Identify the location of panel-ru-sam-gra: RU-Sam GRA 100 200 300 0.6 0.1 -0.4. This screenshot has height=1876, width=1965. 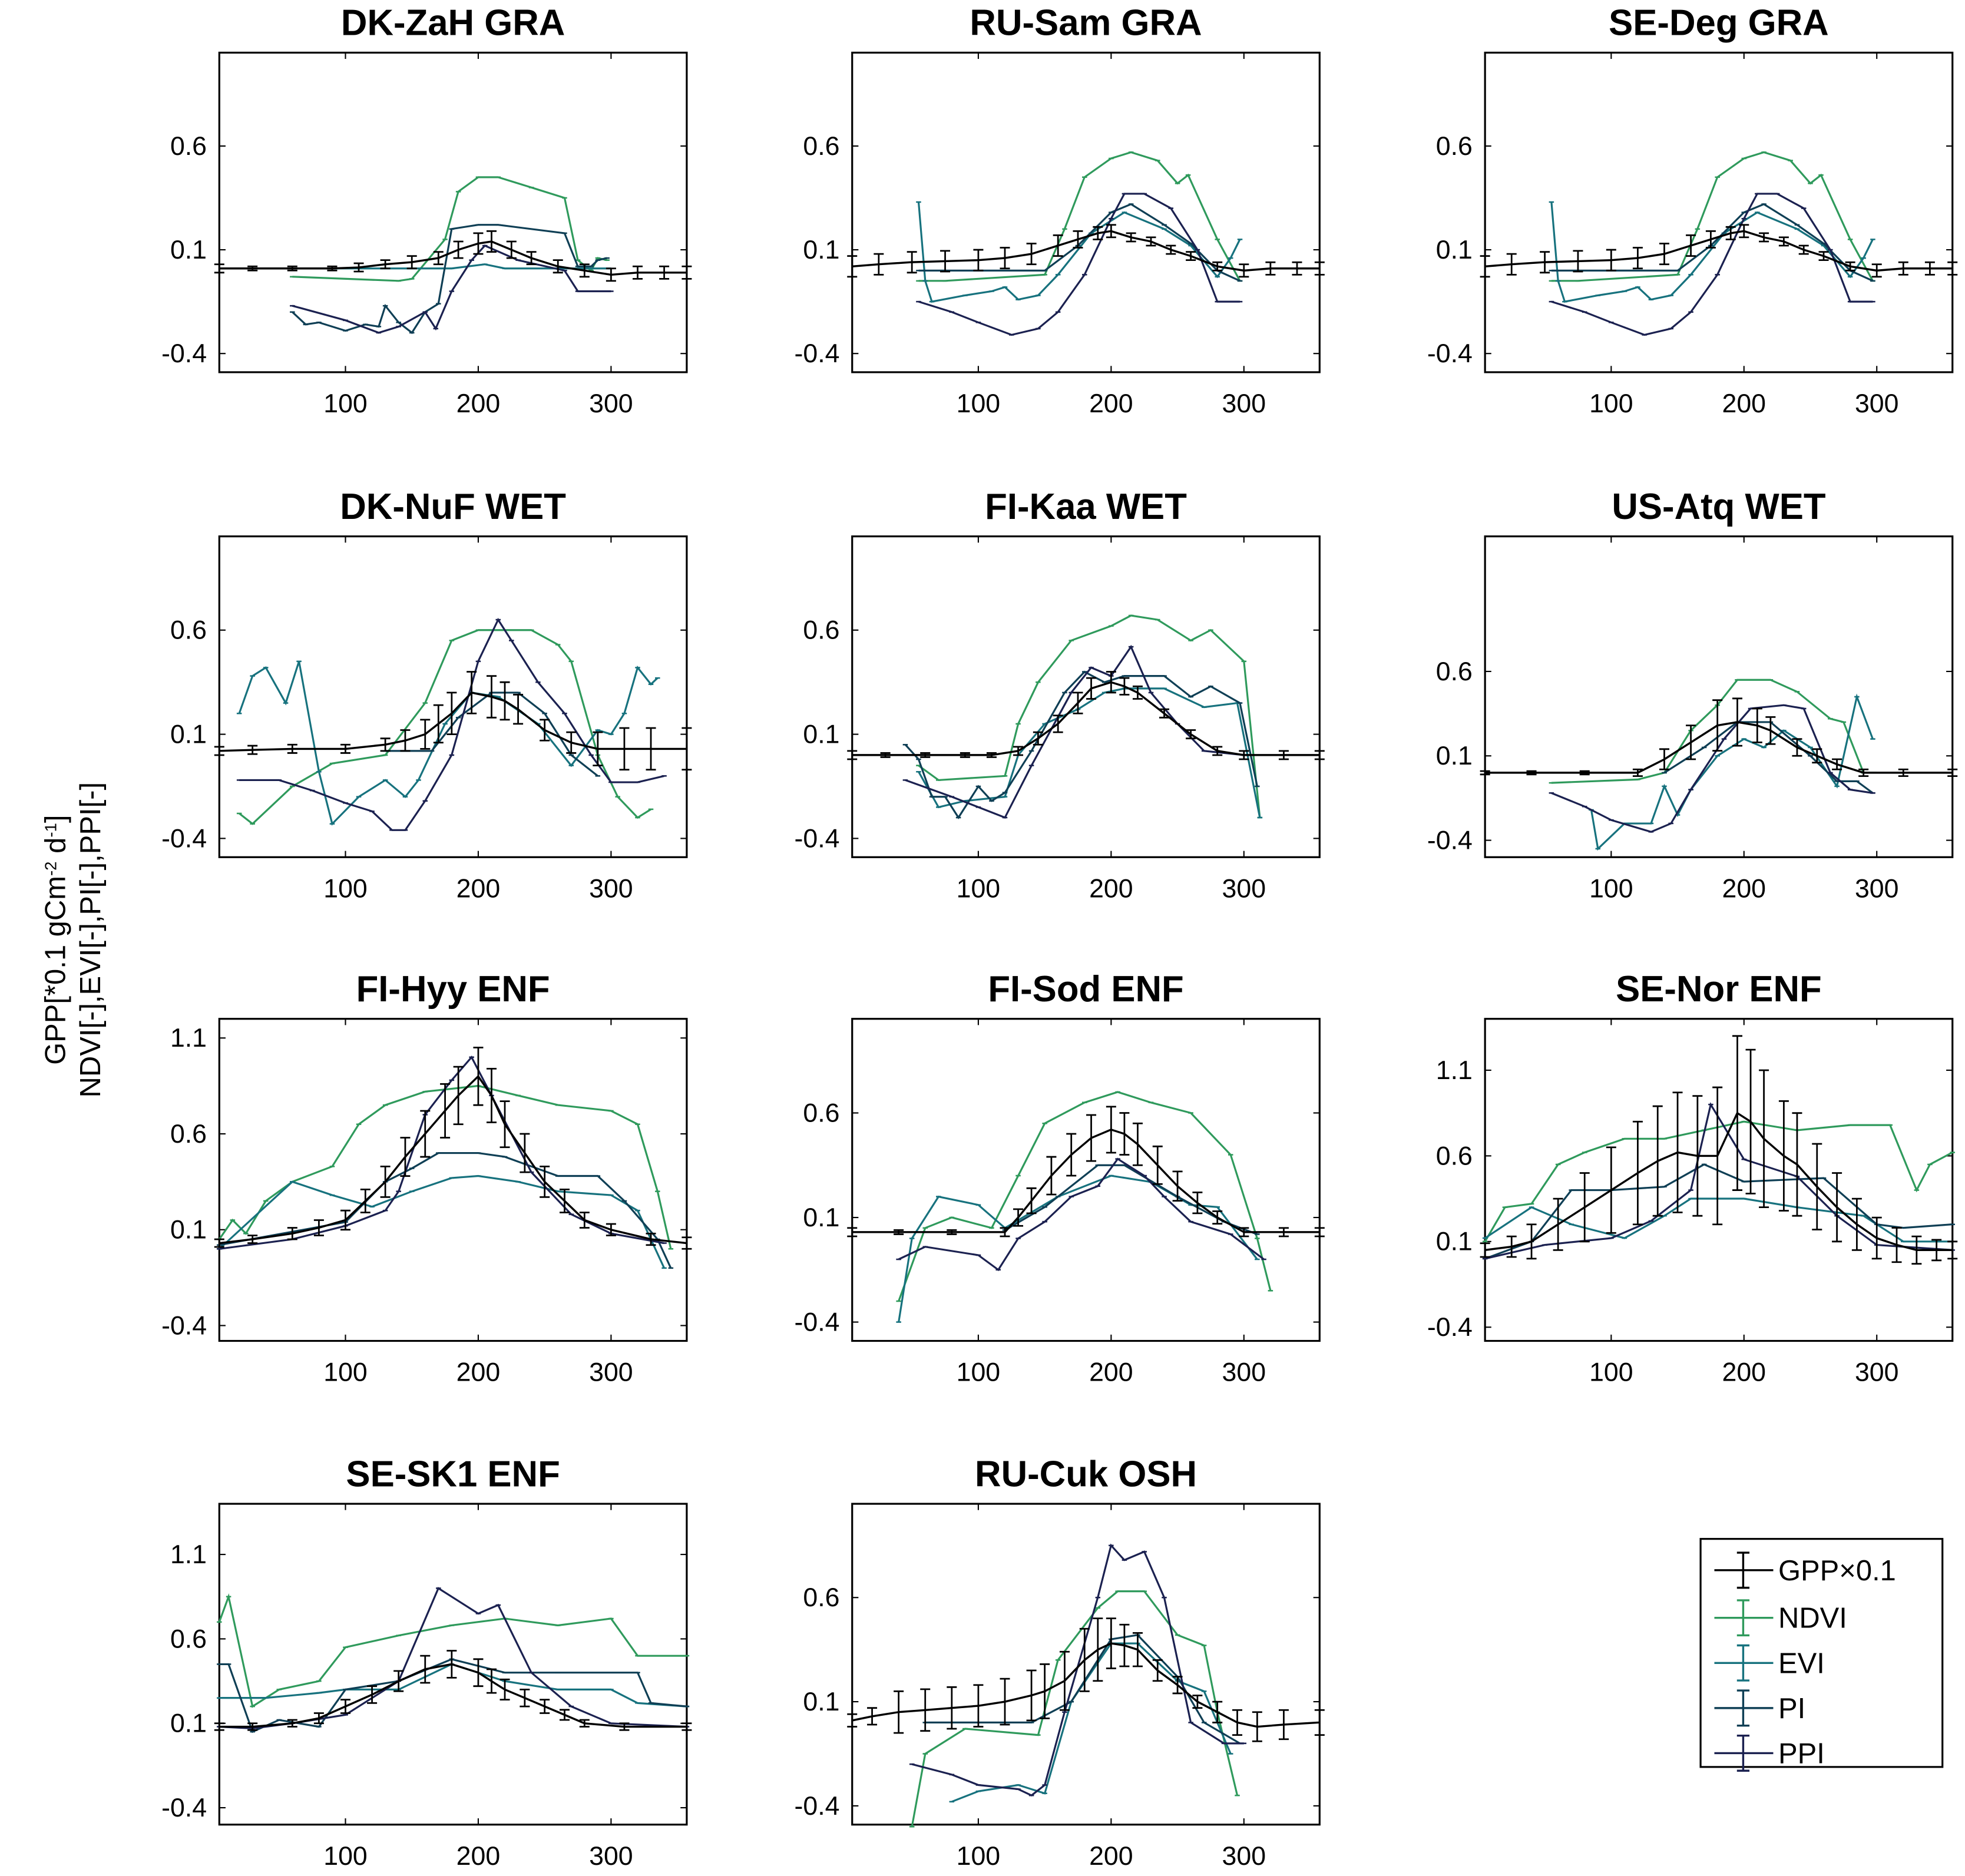
(1060, 210).